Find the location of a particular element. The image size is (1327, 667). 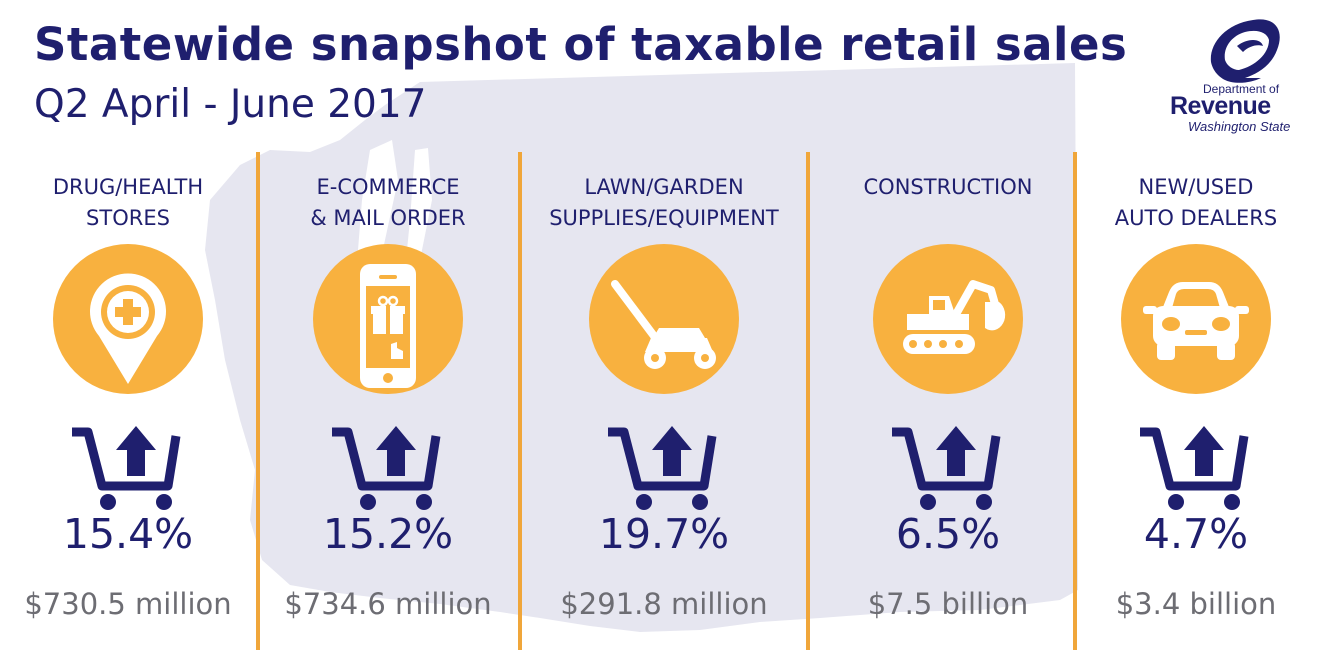

logo-department-text: Department of is located at coordinates (1241, 89).